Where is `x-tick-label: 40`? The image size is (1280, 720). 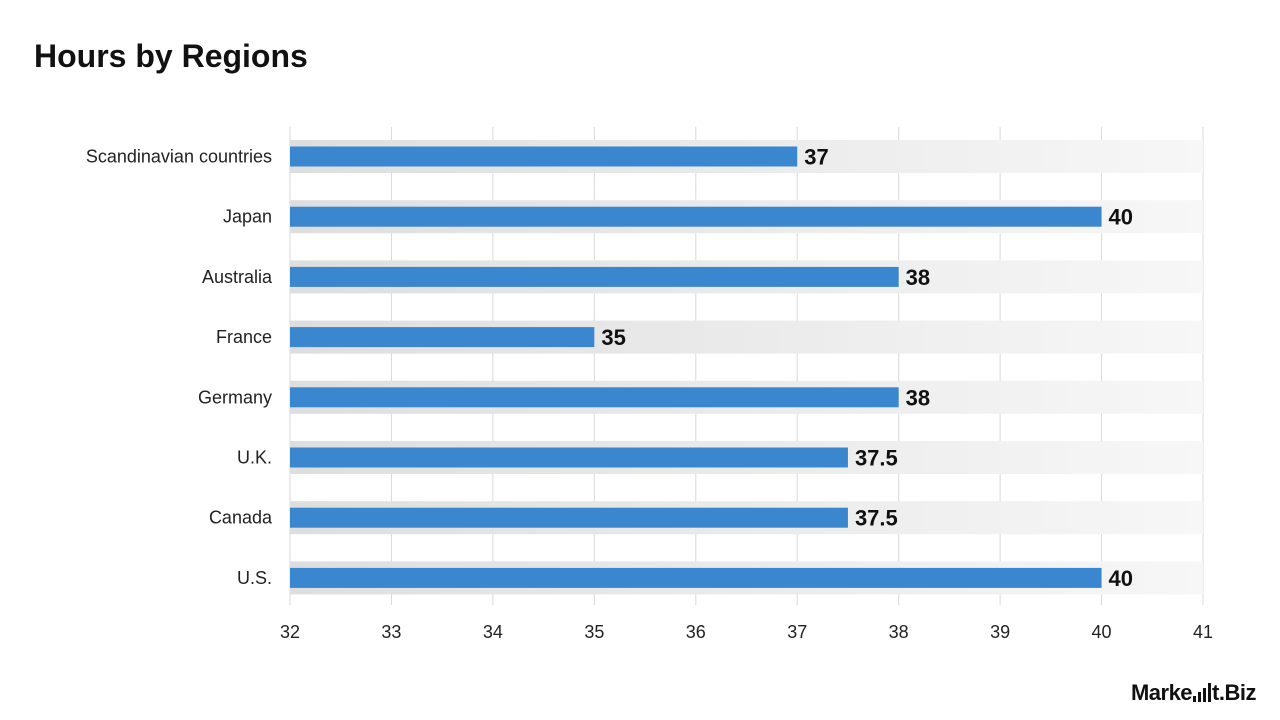 x-tick-label: 40 is located at coordinates (1102, 632).